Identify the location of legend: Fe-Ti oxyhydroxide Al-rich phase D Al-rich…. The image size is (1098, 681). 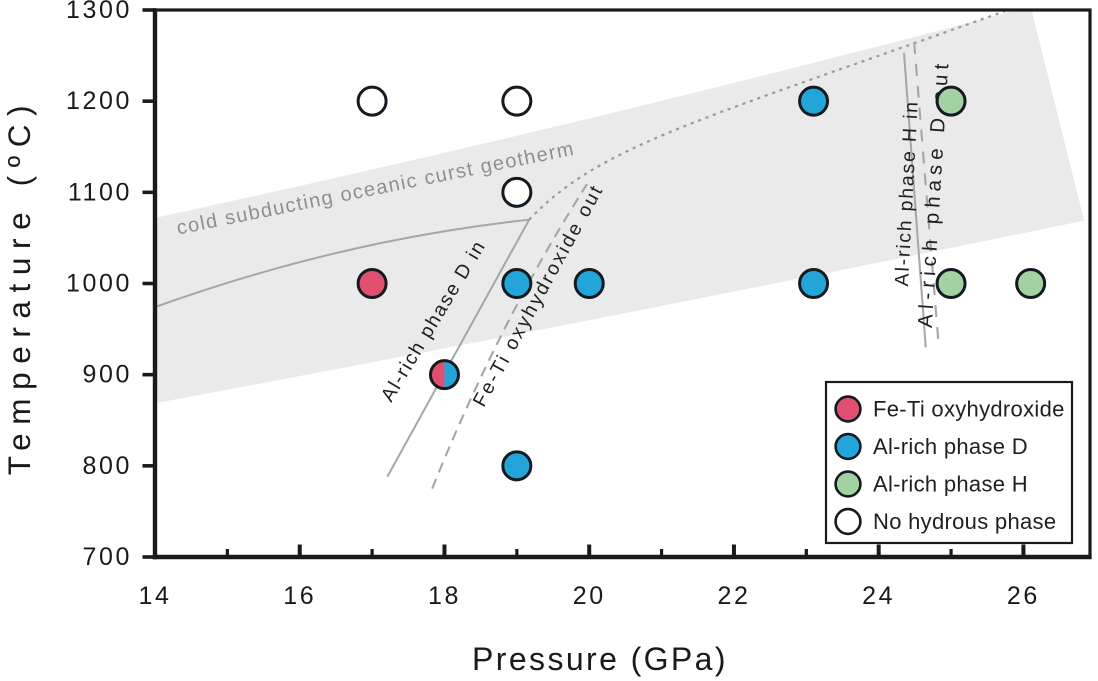
(949, 462).